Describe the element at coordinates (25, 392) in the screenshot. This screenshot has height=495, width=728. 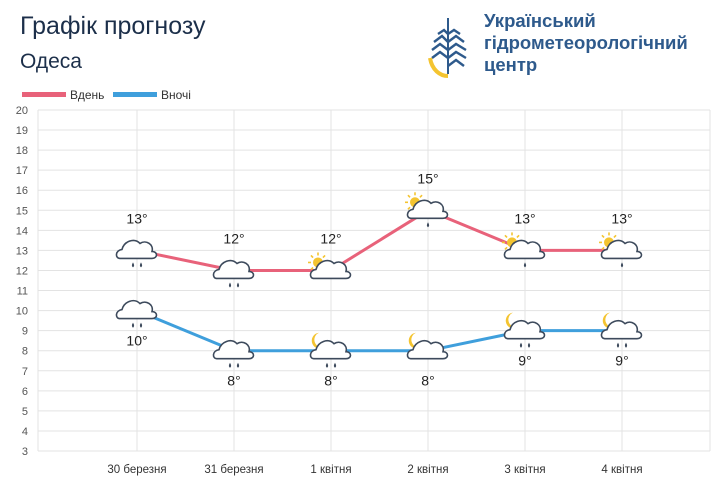
I see `y-tick-label: 6` at that location.